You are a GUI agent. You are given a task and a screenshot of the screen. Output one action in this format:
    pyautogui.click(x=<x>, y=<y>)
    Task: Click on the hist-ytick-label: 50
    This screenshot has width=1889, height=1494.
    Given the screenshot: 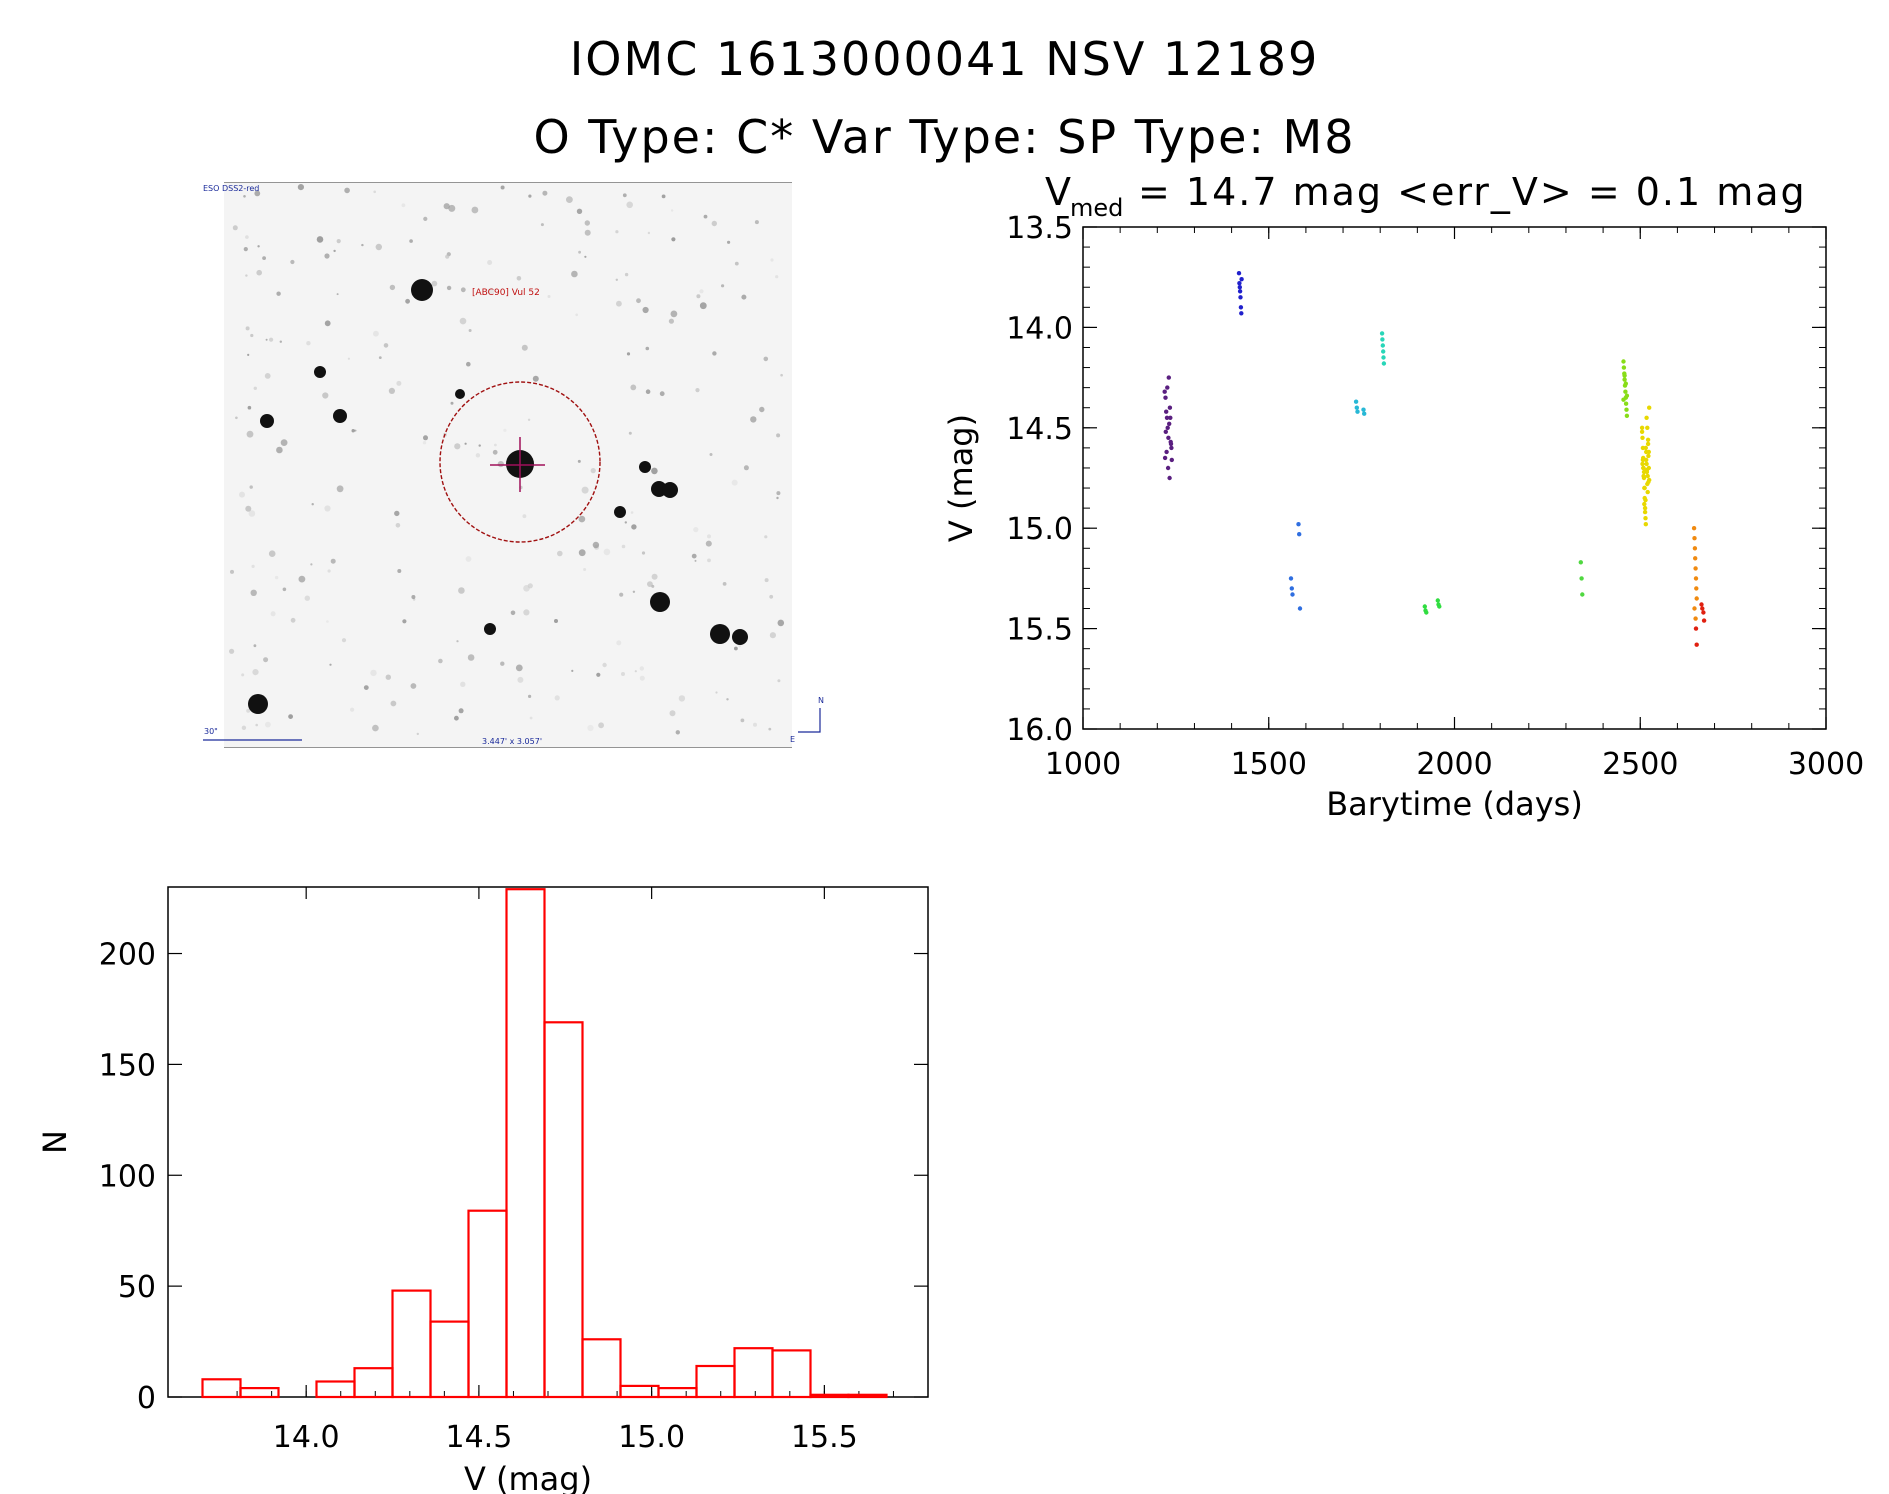 What is the action you would take?
    pyautogui.click(x=137, y=1287)
    